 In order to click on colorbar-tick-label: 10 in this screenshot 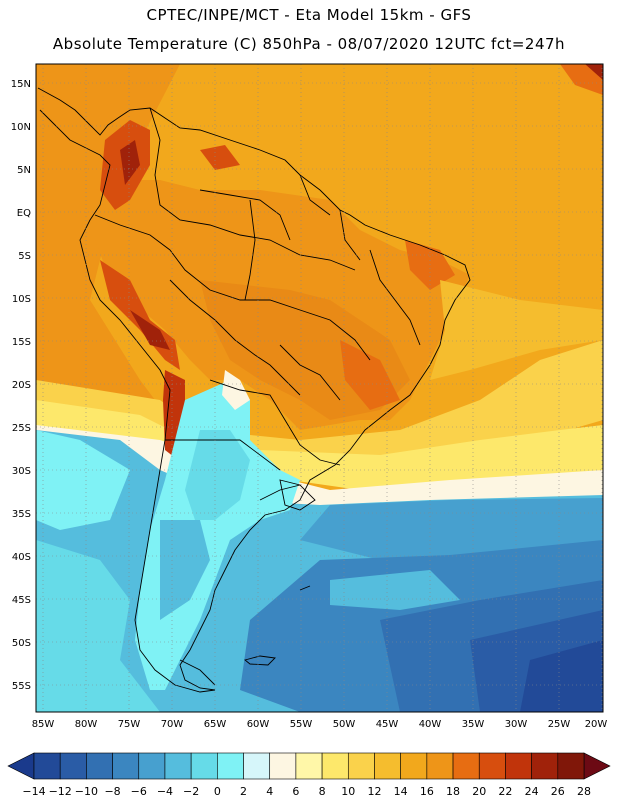, I will do `click(348, 791)`.